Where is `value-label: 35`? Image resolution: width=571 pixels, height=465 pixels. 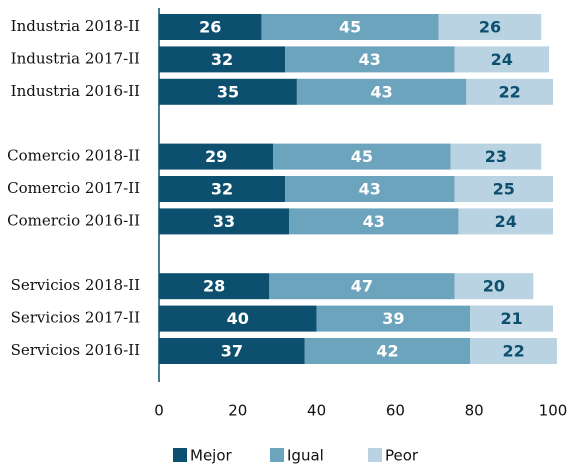
value-label: 35 is located at coordinates (228, 91).